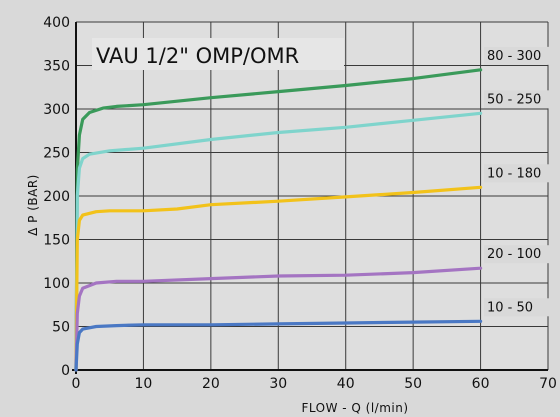 The width and height of the screenshot is (560, 417). Describe the element at coordinates (211, 384) in the screenshot. I see `x-tick-label: 20` at that location.